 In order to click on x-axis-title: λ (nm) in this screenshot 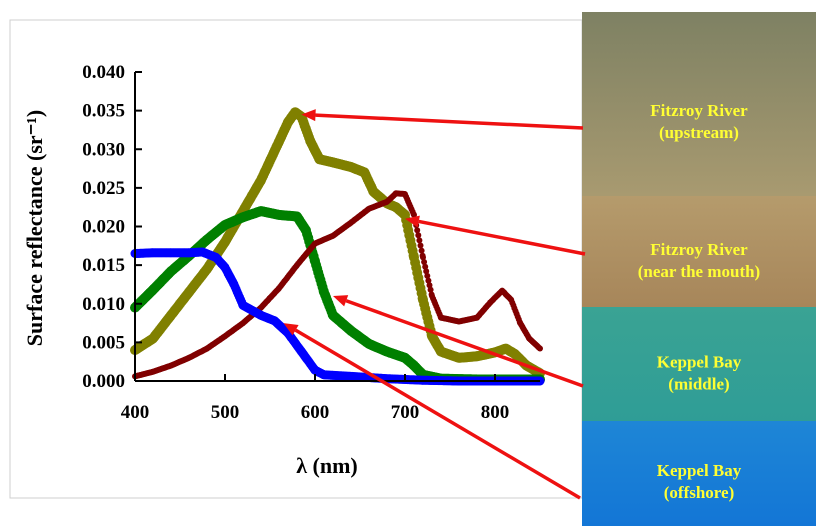, I will do `click(327, 465)`.